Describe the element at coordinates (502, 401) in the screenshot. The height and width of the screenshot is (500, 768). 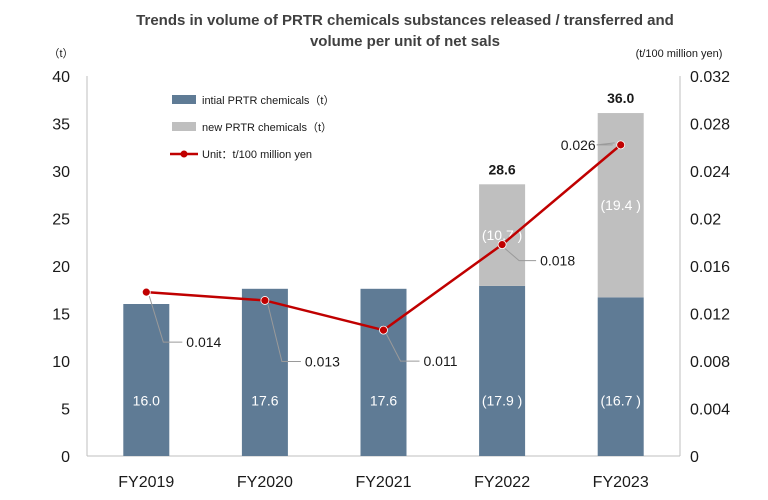
I see `bar-label-initial: (17.9 )` at that location.